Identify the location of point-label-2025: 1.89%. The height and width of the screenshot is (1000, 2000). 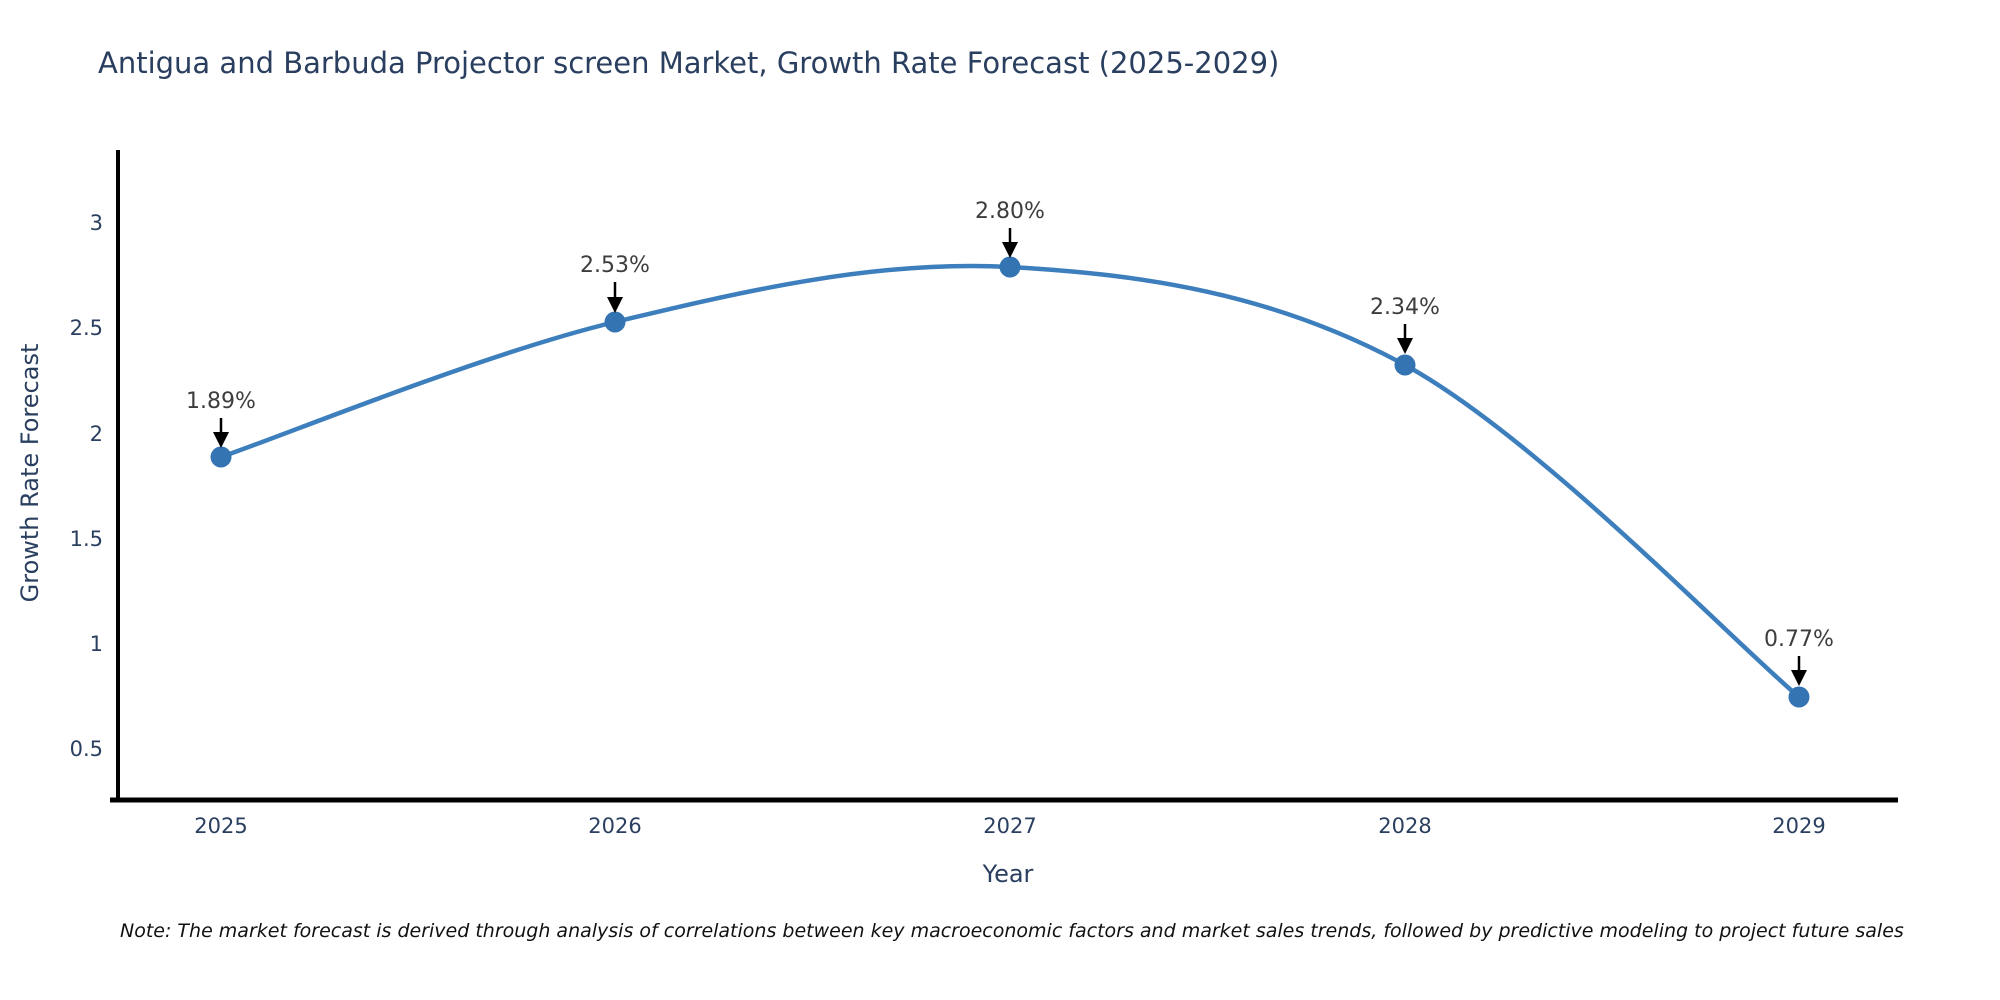
(221, 401).